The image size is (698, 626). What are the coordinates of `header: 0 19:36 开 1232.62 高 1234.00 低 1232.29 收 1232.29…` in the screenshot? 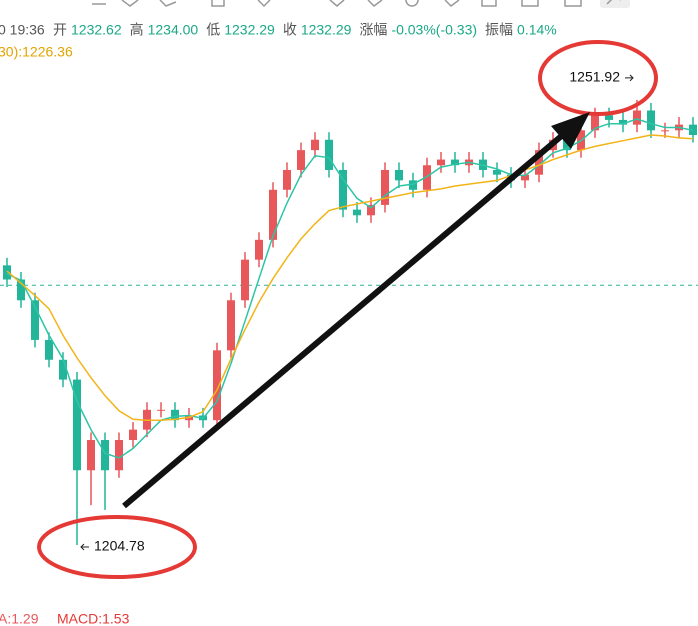 It's located at (278, 30).